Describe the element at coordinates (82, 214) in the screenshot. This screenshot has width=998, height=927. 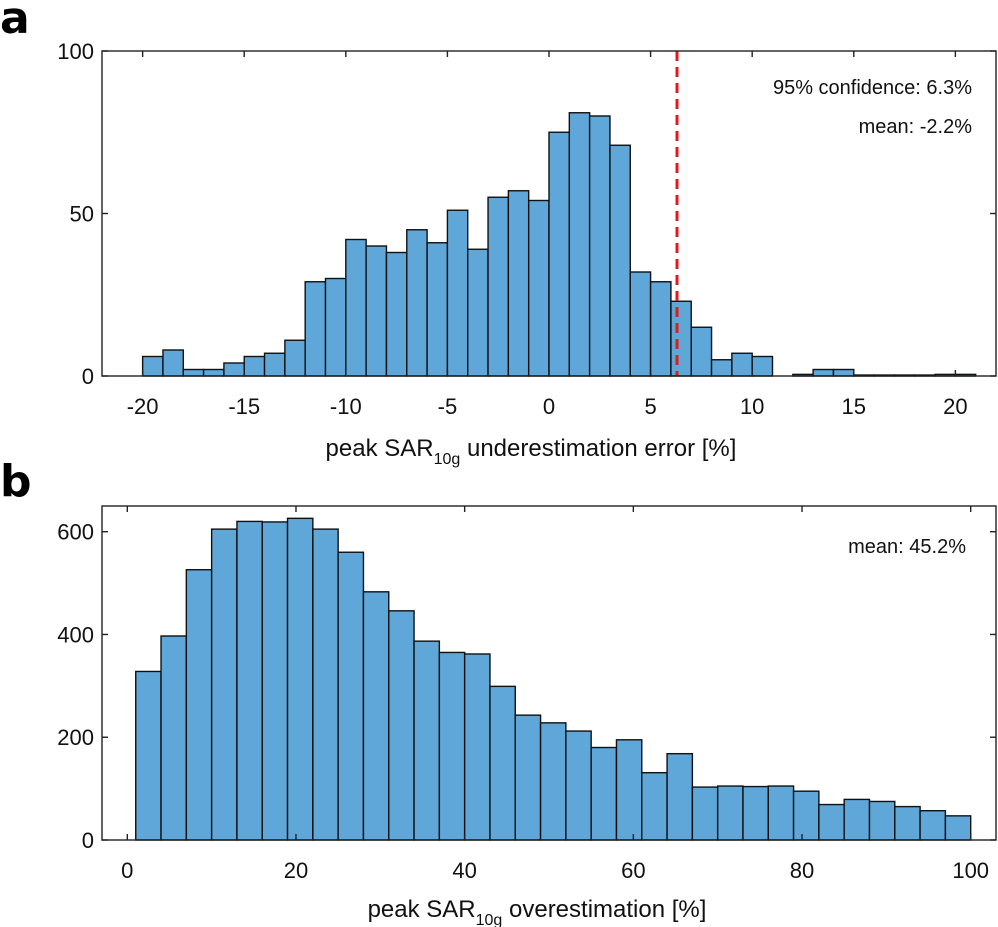
I see `panel-a-y-tick-label-1: 50` at that location.